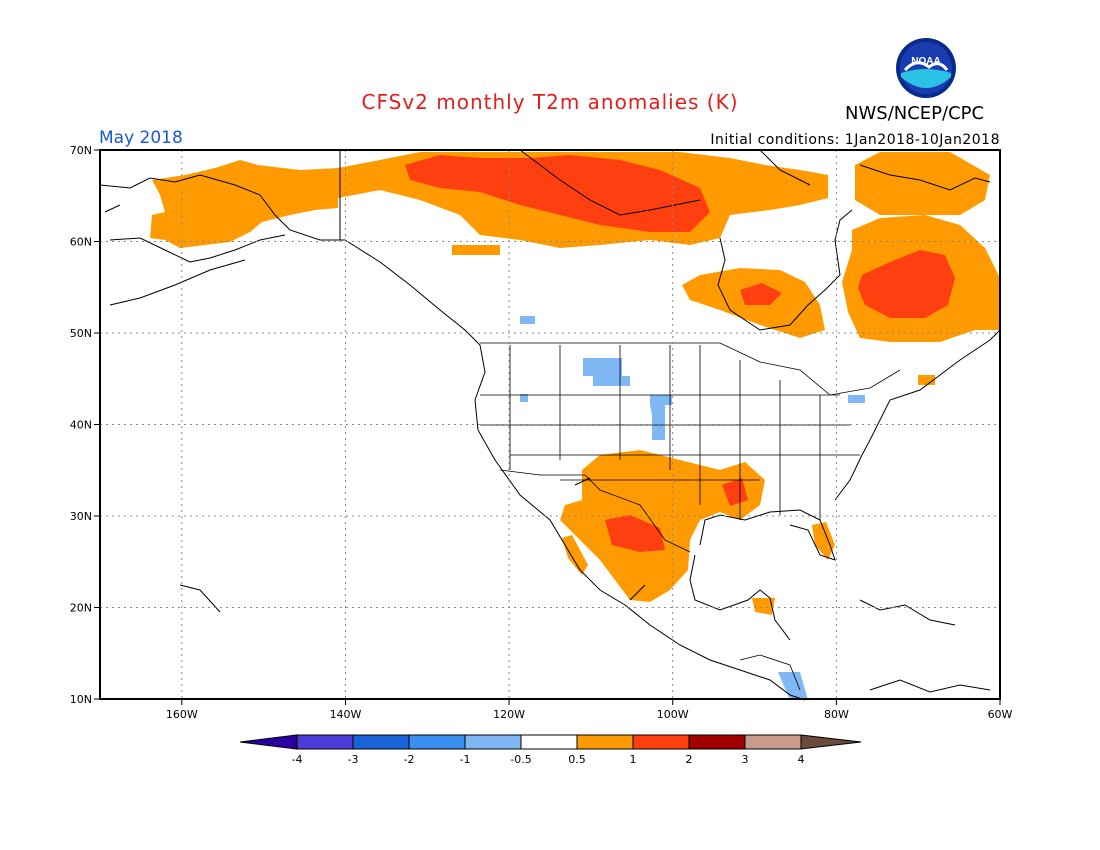 Image resolution: width=1100 pixels, height=850 pixels. What do you see at coordinates (906, 284) in the screenshot?
I see `anomaly-quebec-core` at bounding box center [906, 284].